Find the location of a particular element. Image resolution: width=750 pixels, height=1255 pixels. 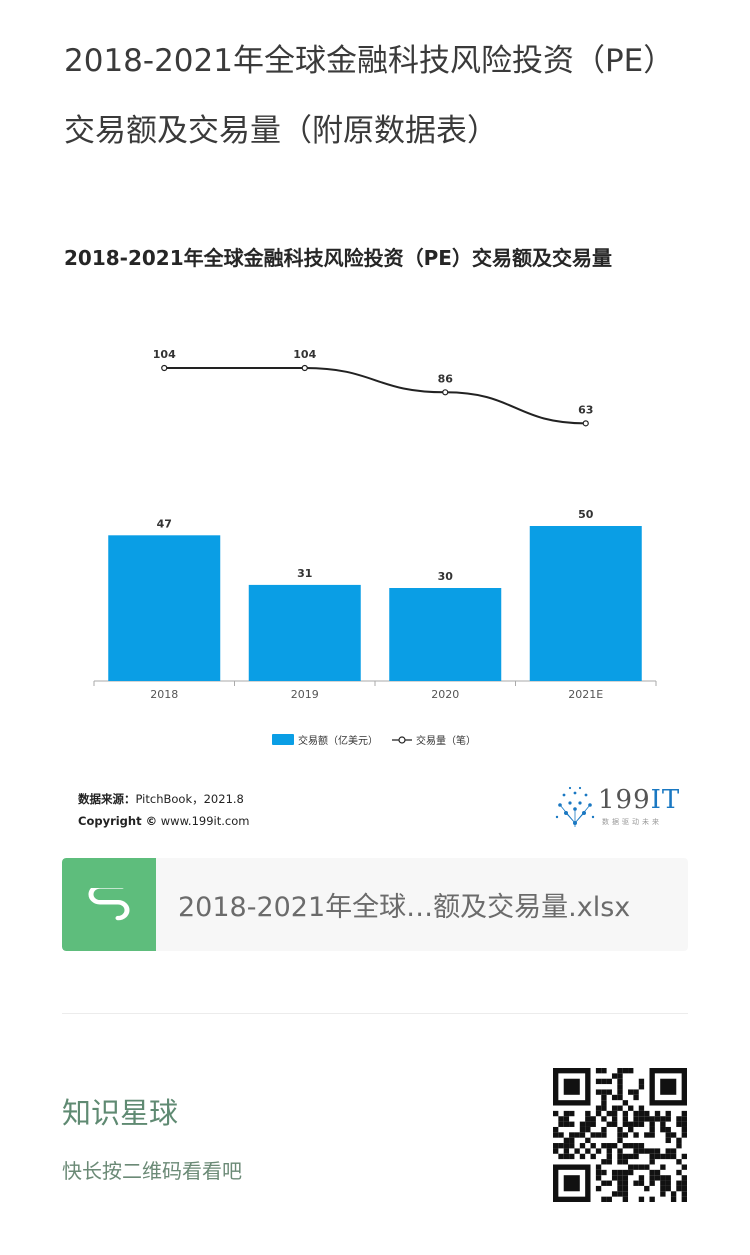

copyright-text: www.199it.com is located at coordinates (205, 821).